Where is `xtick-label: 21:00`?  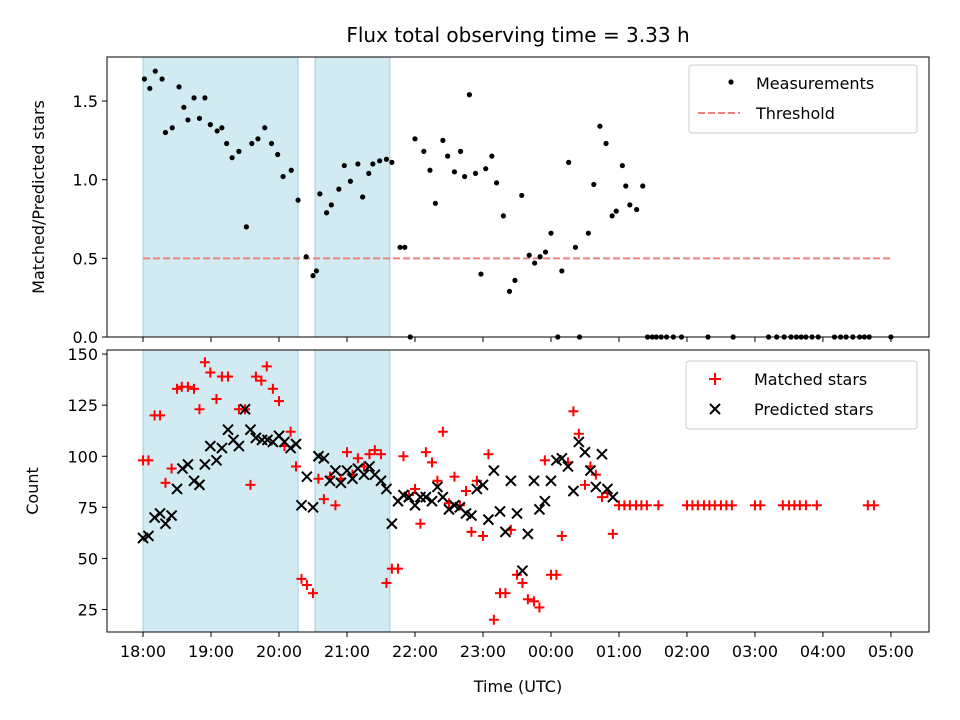 xtick-label: 21:00 is located at coordinates (347, 651).